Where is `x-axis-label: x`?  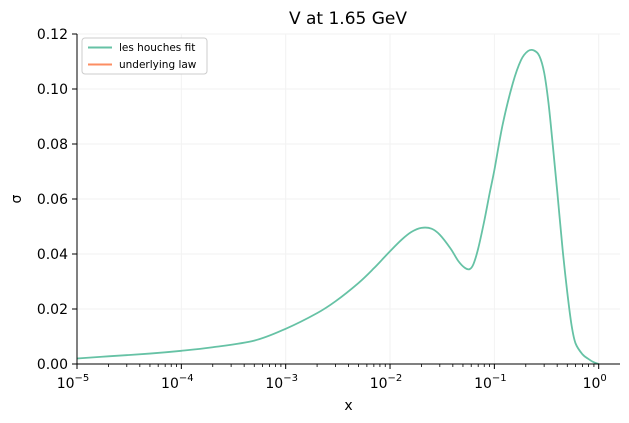
x-axis-label: x is located at coordinates (348, 406).